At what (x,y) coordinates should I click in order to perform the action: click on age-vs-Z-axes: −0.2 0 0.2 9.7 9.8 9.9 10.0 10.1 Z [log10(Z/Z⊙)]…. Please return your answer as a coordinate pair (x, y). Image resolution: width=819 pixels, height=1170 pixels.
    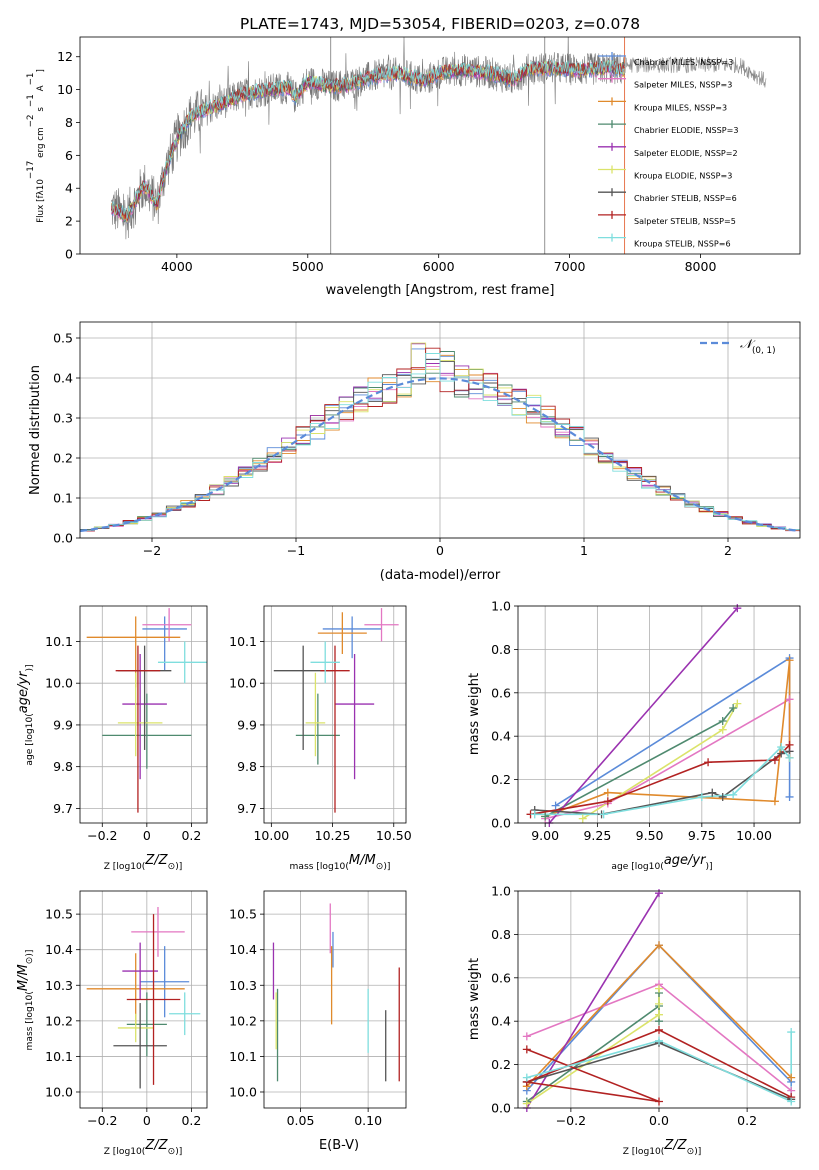
    Looking at the image, I should click on (112, 738).